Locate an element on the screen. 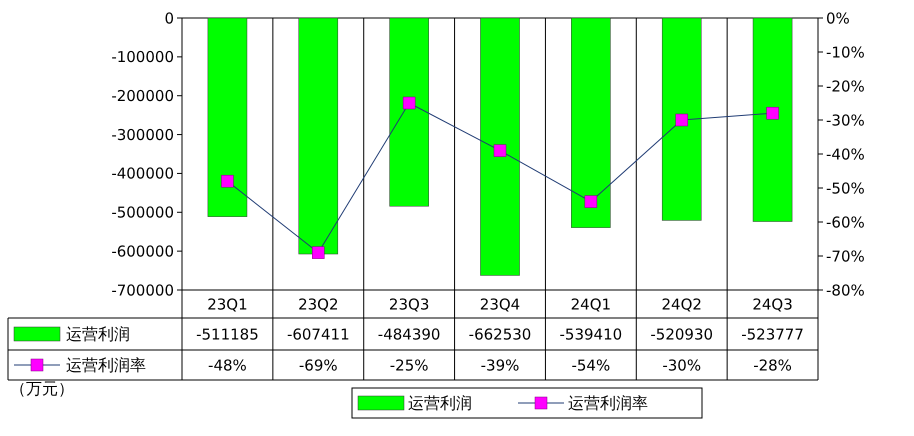 This screenshot has height=436, width=914. data-label: -511185 is located at coordinates (227, 334).